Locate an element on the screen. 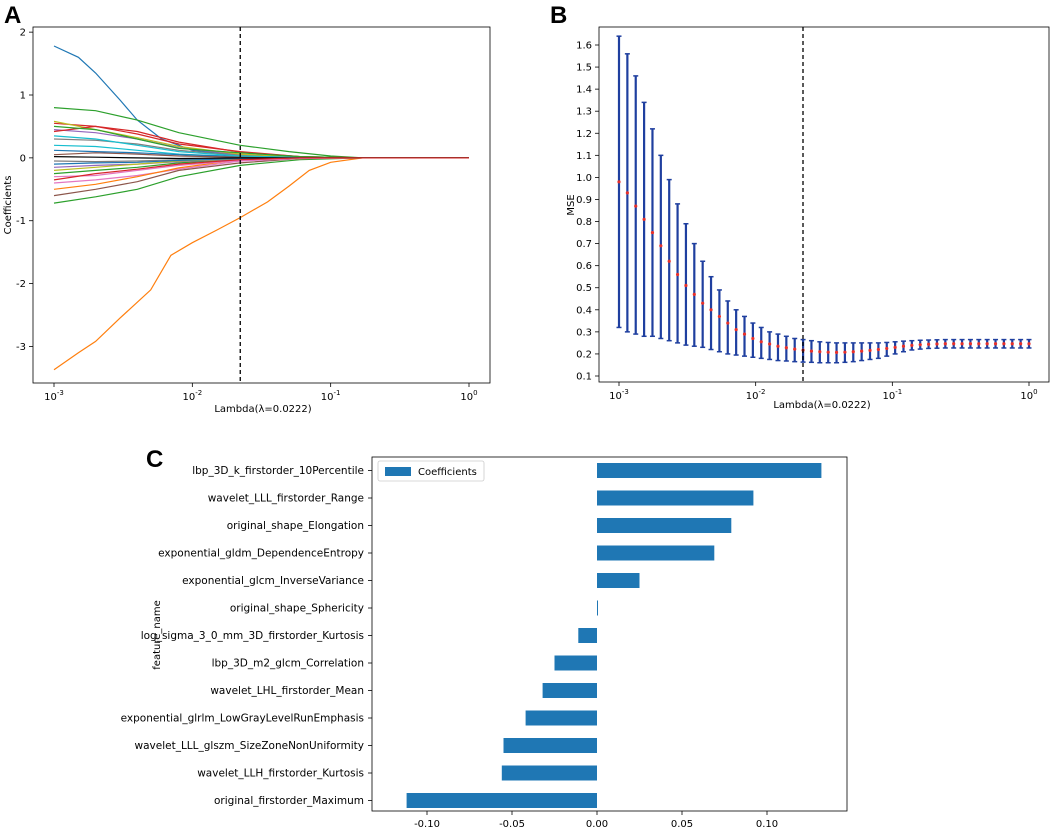  x-tick-label-a: 10⁻² is located at coordinates (192, 396).